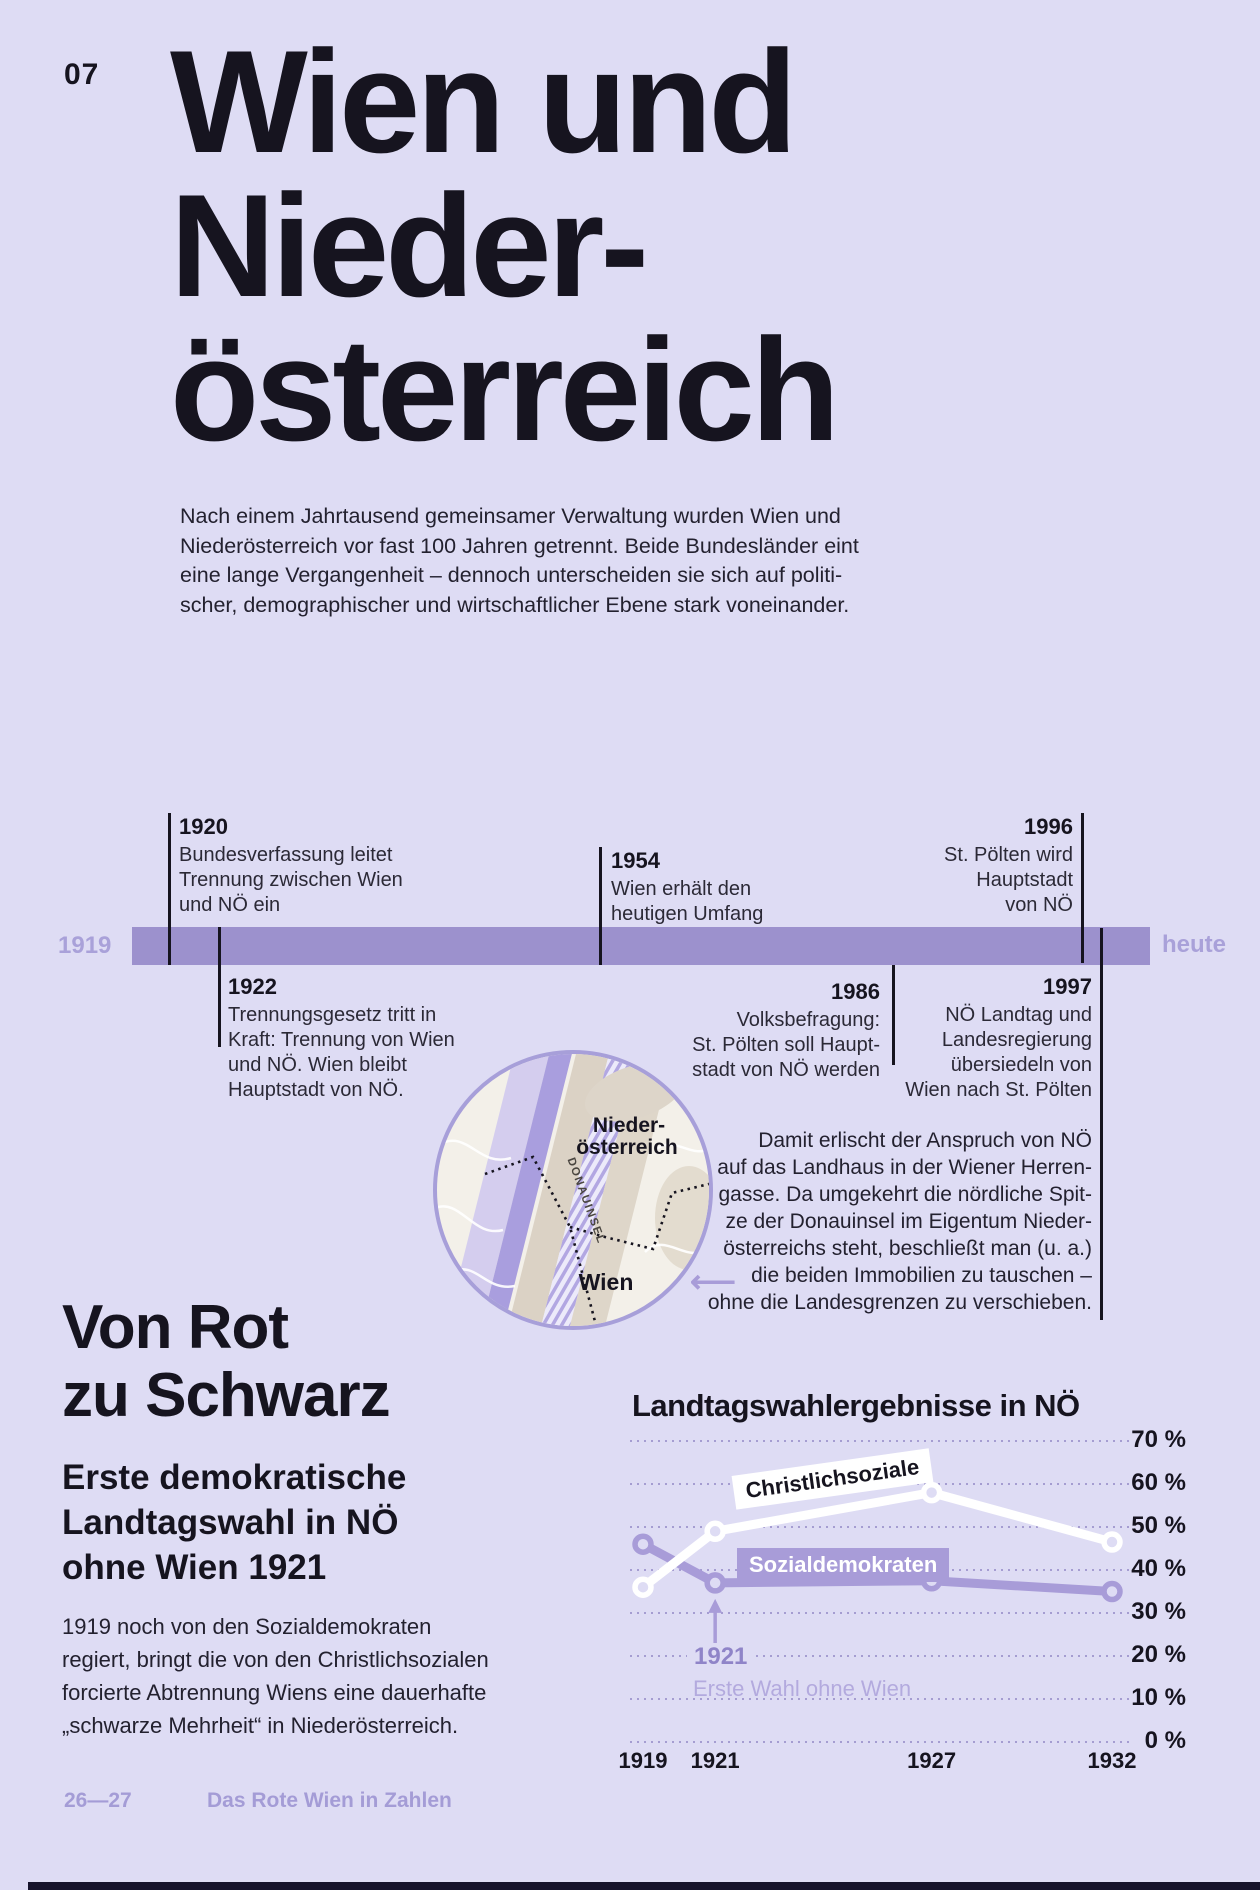 Image resolution: width=1260 pixels, height=1890 pixels. What do you see at coordinates (85, 945) in the screenshot?
I see `timeline-start-label: 1919` at bounding box center [85, 945].